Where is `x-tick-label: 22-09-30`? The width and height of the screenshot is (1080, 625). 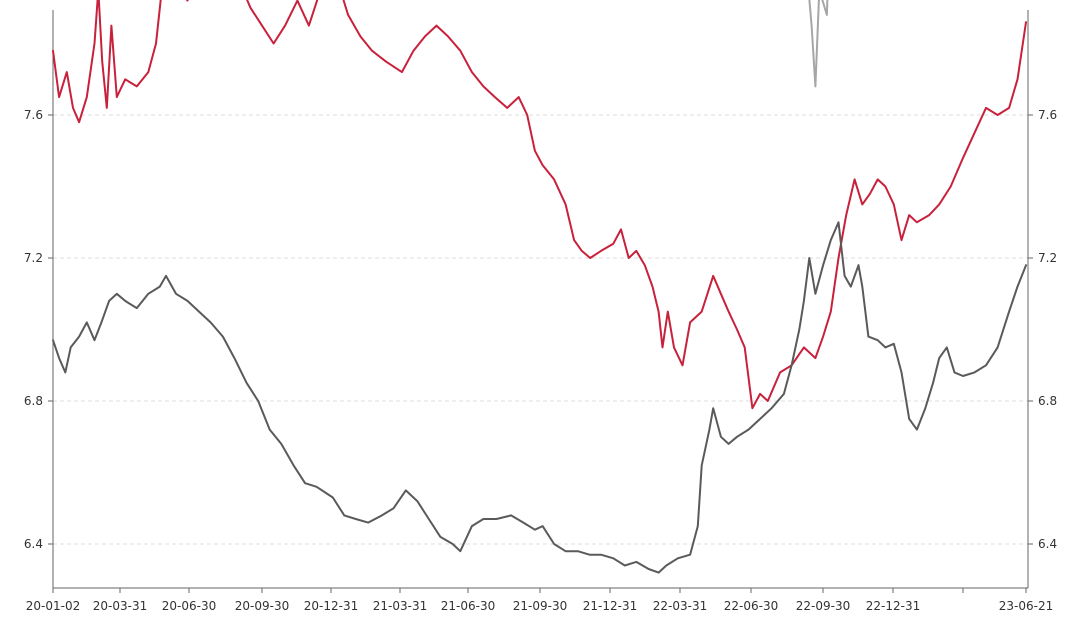
x-tick-label: 22-09-30 is located at coordinates (823, 606).